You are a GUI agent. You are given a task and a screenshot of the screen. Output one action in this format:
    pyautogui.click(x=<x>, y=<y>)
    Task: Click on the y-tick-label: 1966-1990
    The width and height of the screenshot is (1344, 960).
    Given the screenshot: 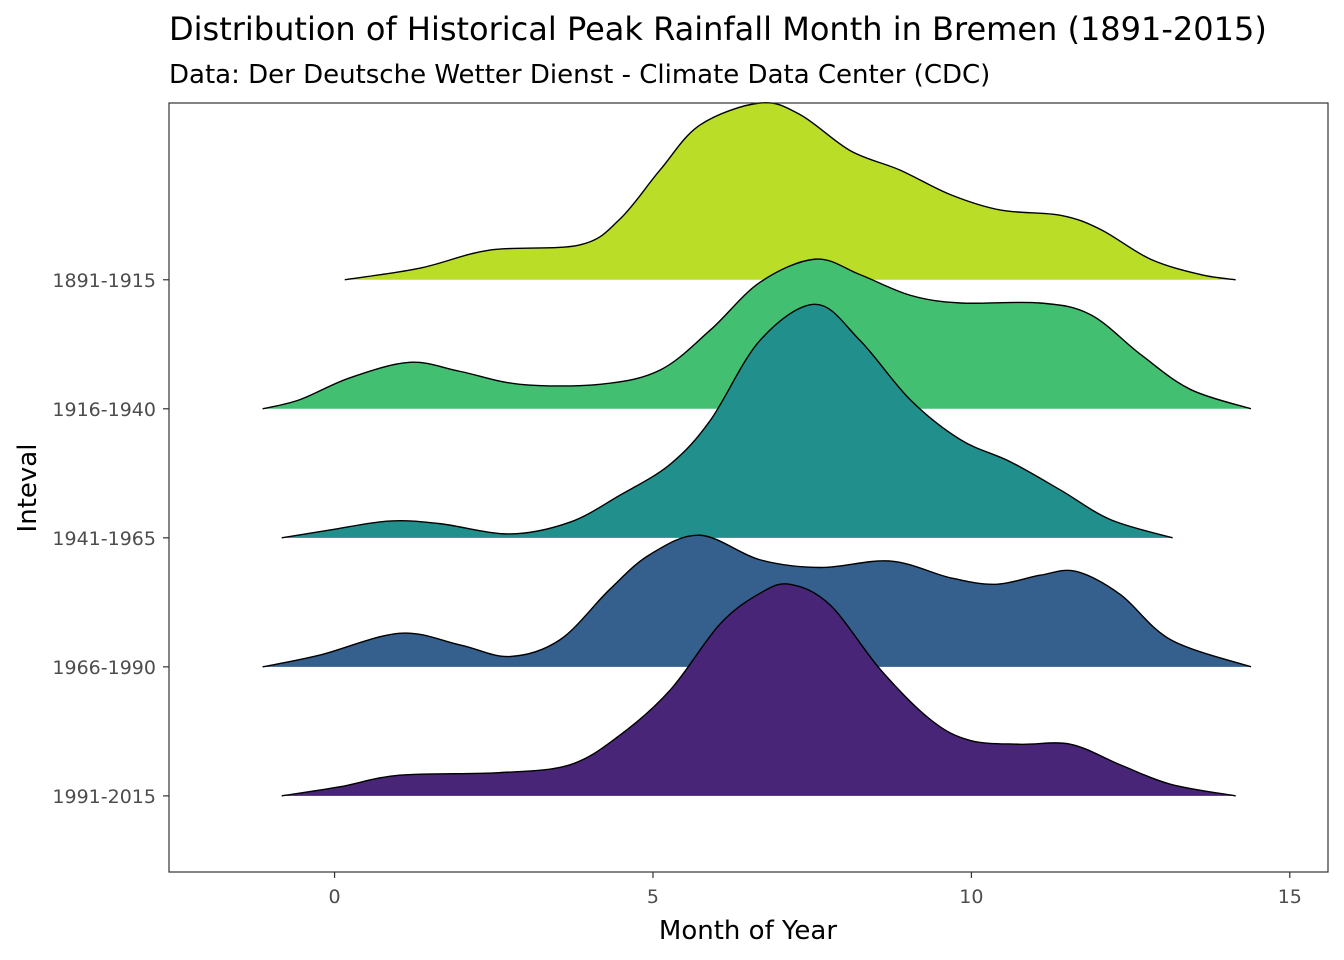 What is the action you would take?
    pyautogui.click(x=104, y=668)
    